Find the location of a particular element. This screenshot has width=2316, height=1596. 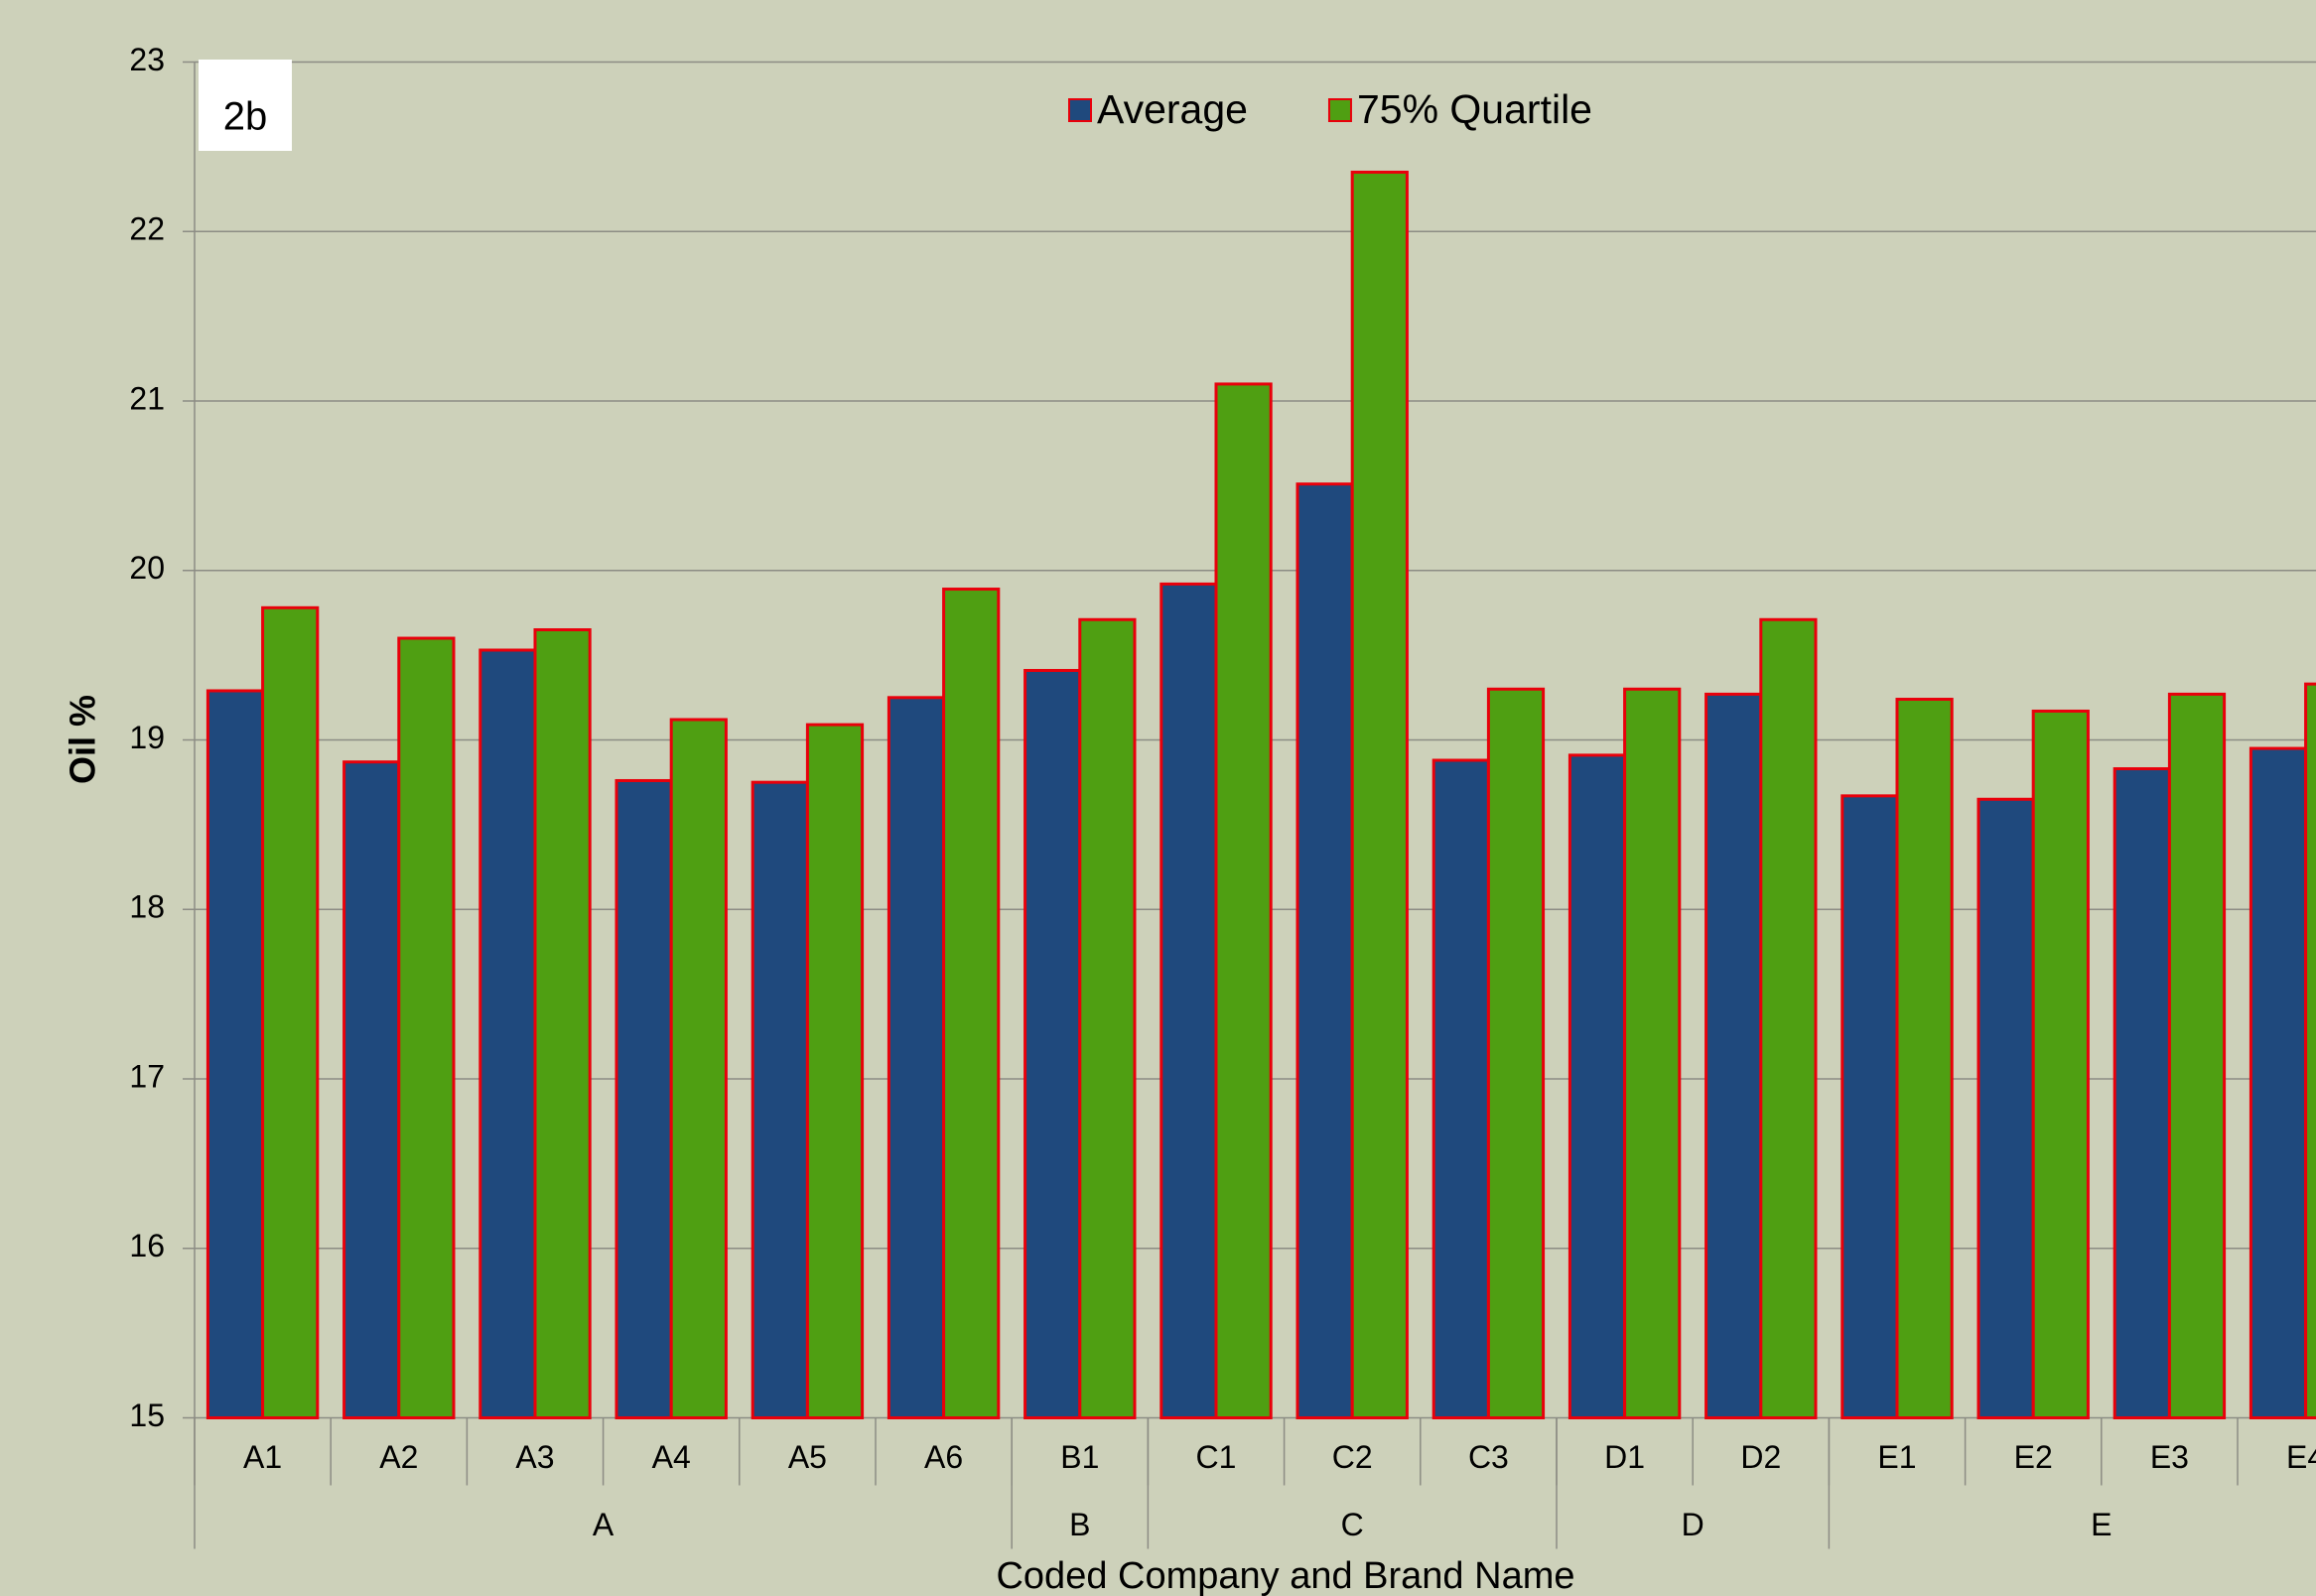

x-tick-label: A6 is located at coordinates (943, 1457).